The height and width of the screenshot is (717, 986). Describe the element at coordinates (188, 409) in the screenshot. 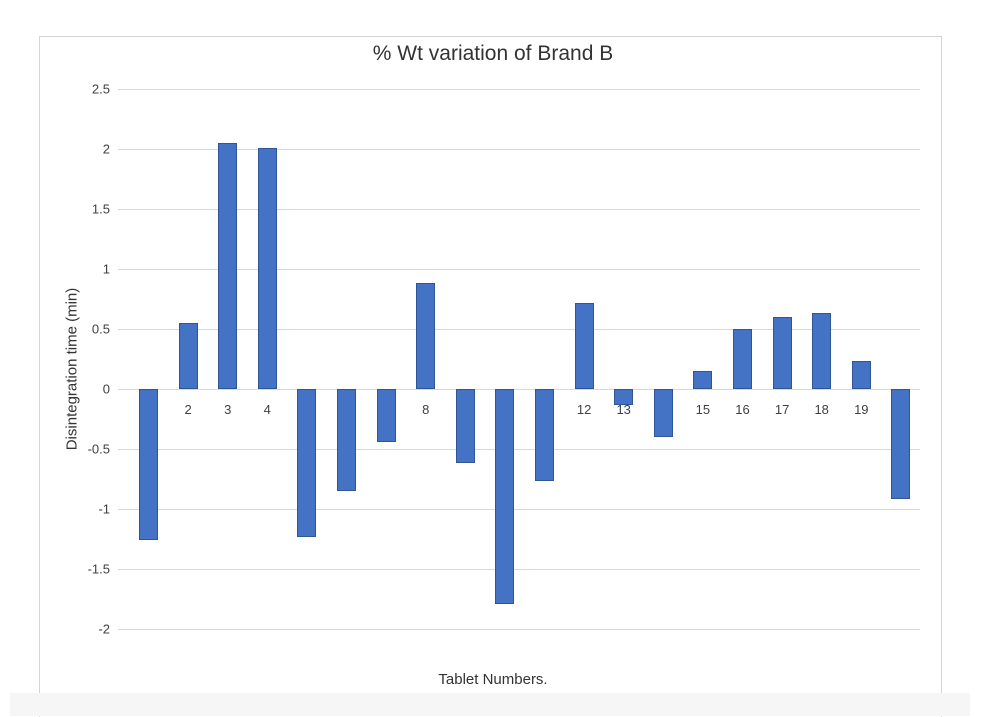

I see `x-tick-label: 2` at that location.